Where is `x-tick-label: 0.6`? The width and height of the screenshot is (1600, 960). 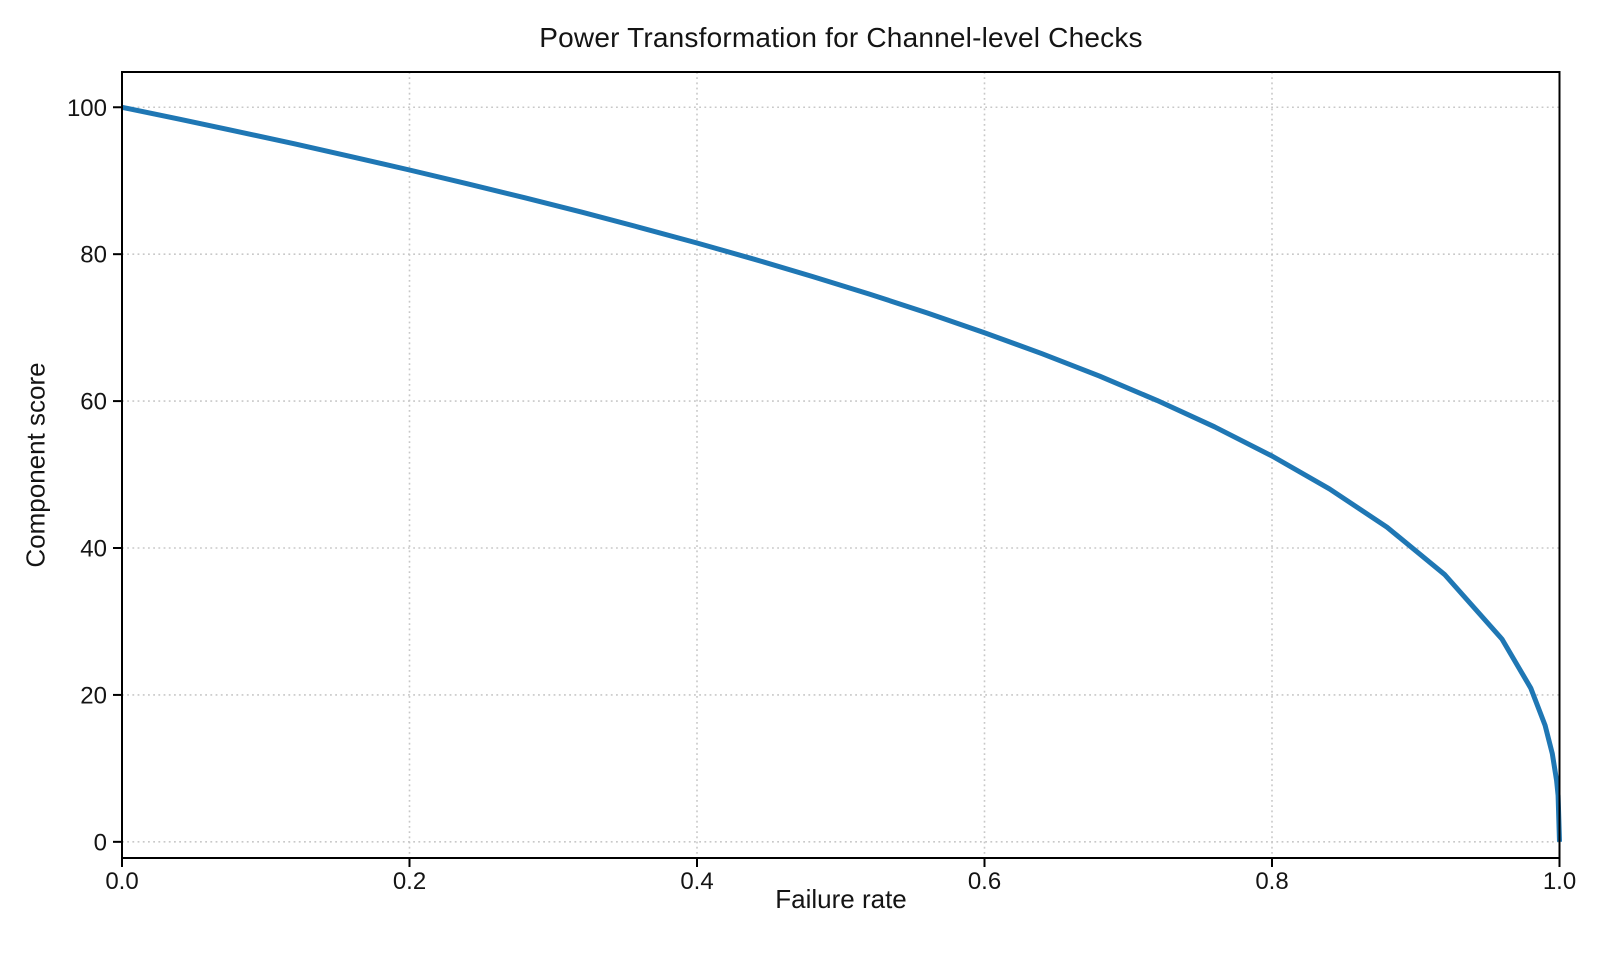
x-tick-label: 0.6 is located at coordinates (984, 881).